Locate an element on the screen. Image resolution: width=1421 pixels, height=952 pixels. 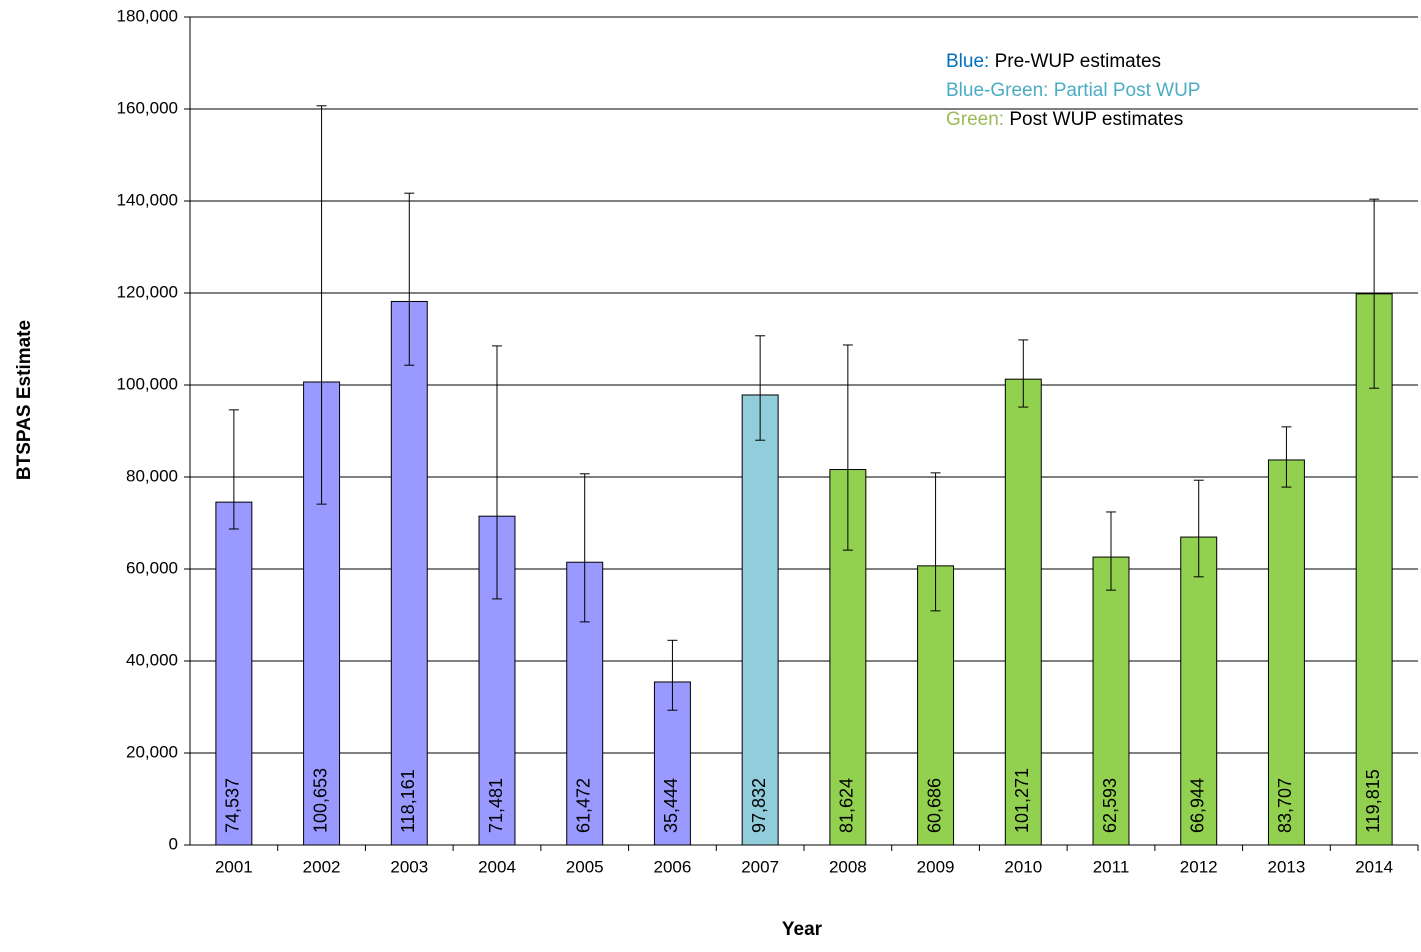
x-tick-label: 2002 is located at coordinates (322, 866).